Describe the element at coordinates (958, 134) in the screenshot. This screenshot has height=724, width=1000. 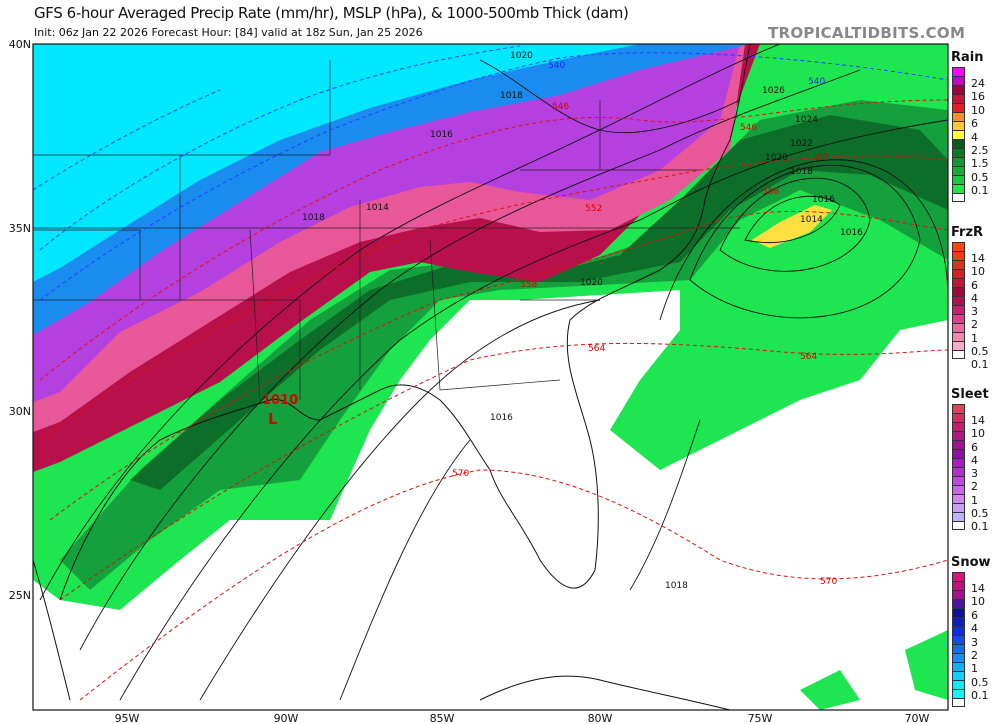
I see `legend-color-scale` at that location.